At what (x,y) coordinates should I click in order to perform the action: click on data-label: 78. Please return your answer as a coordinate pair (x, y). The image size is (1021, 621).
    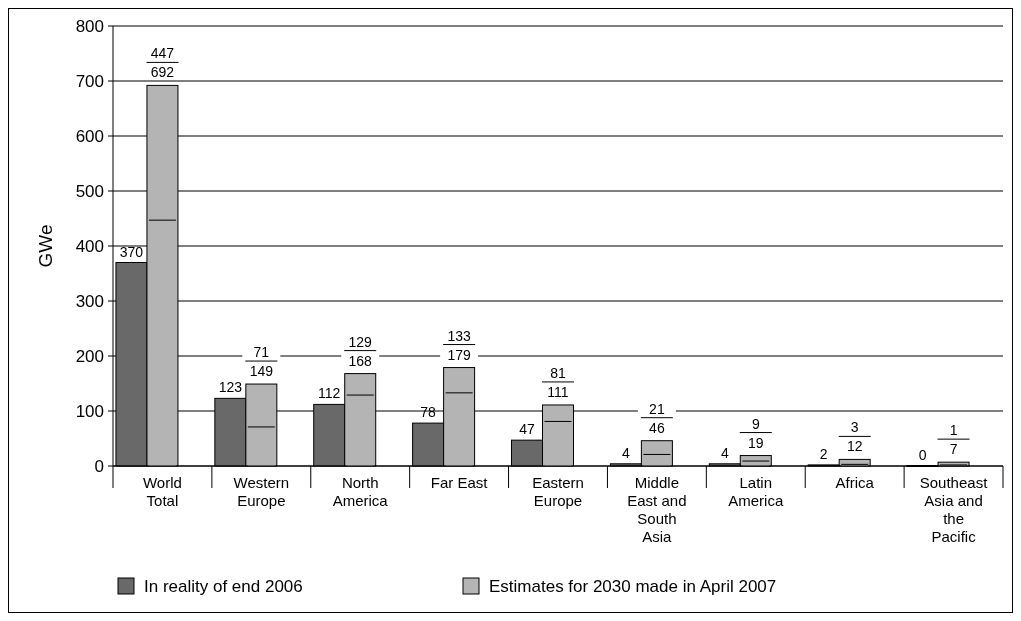
    Looking at the image, I should click on (428, 412).